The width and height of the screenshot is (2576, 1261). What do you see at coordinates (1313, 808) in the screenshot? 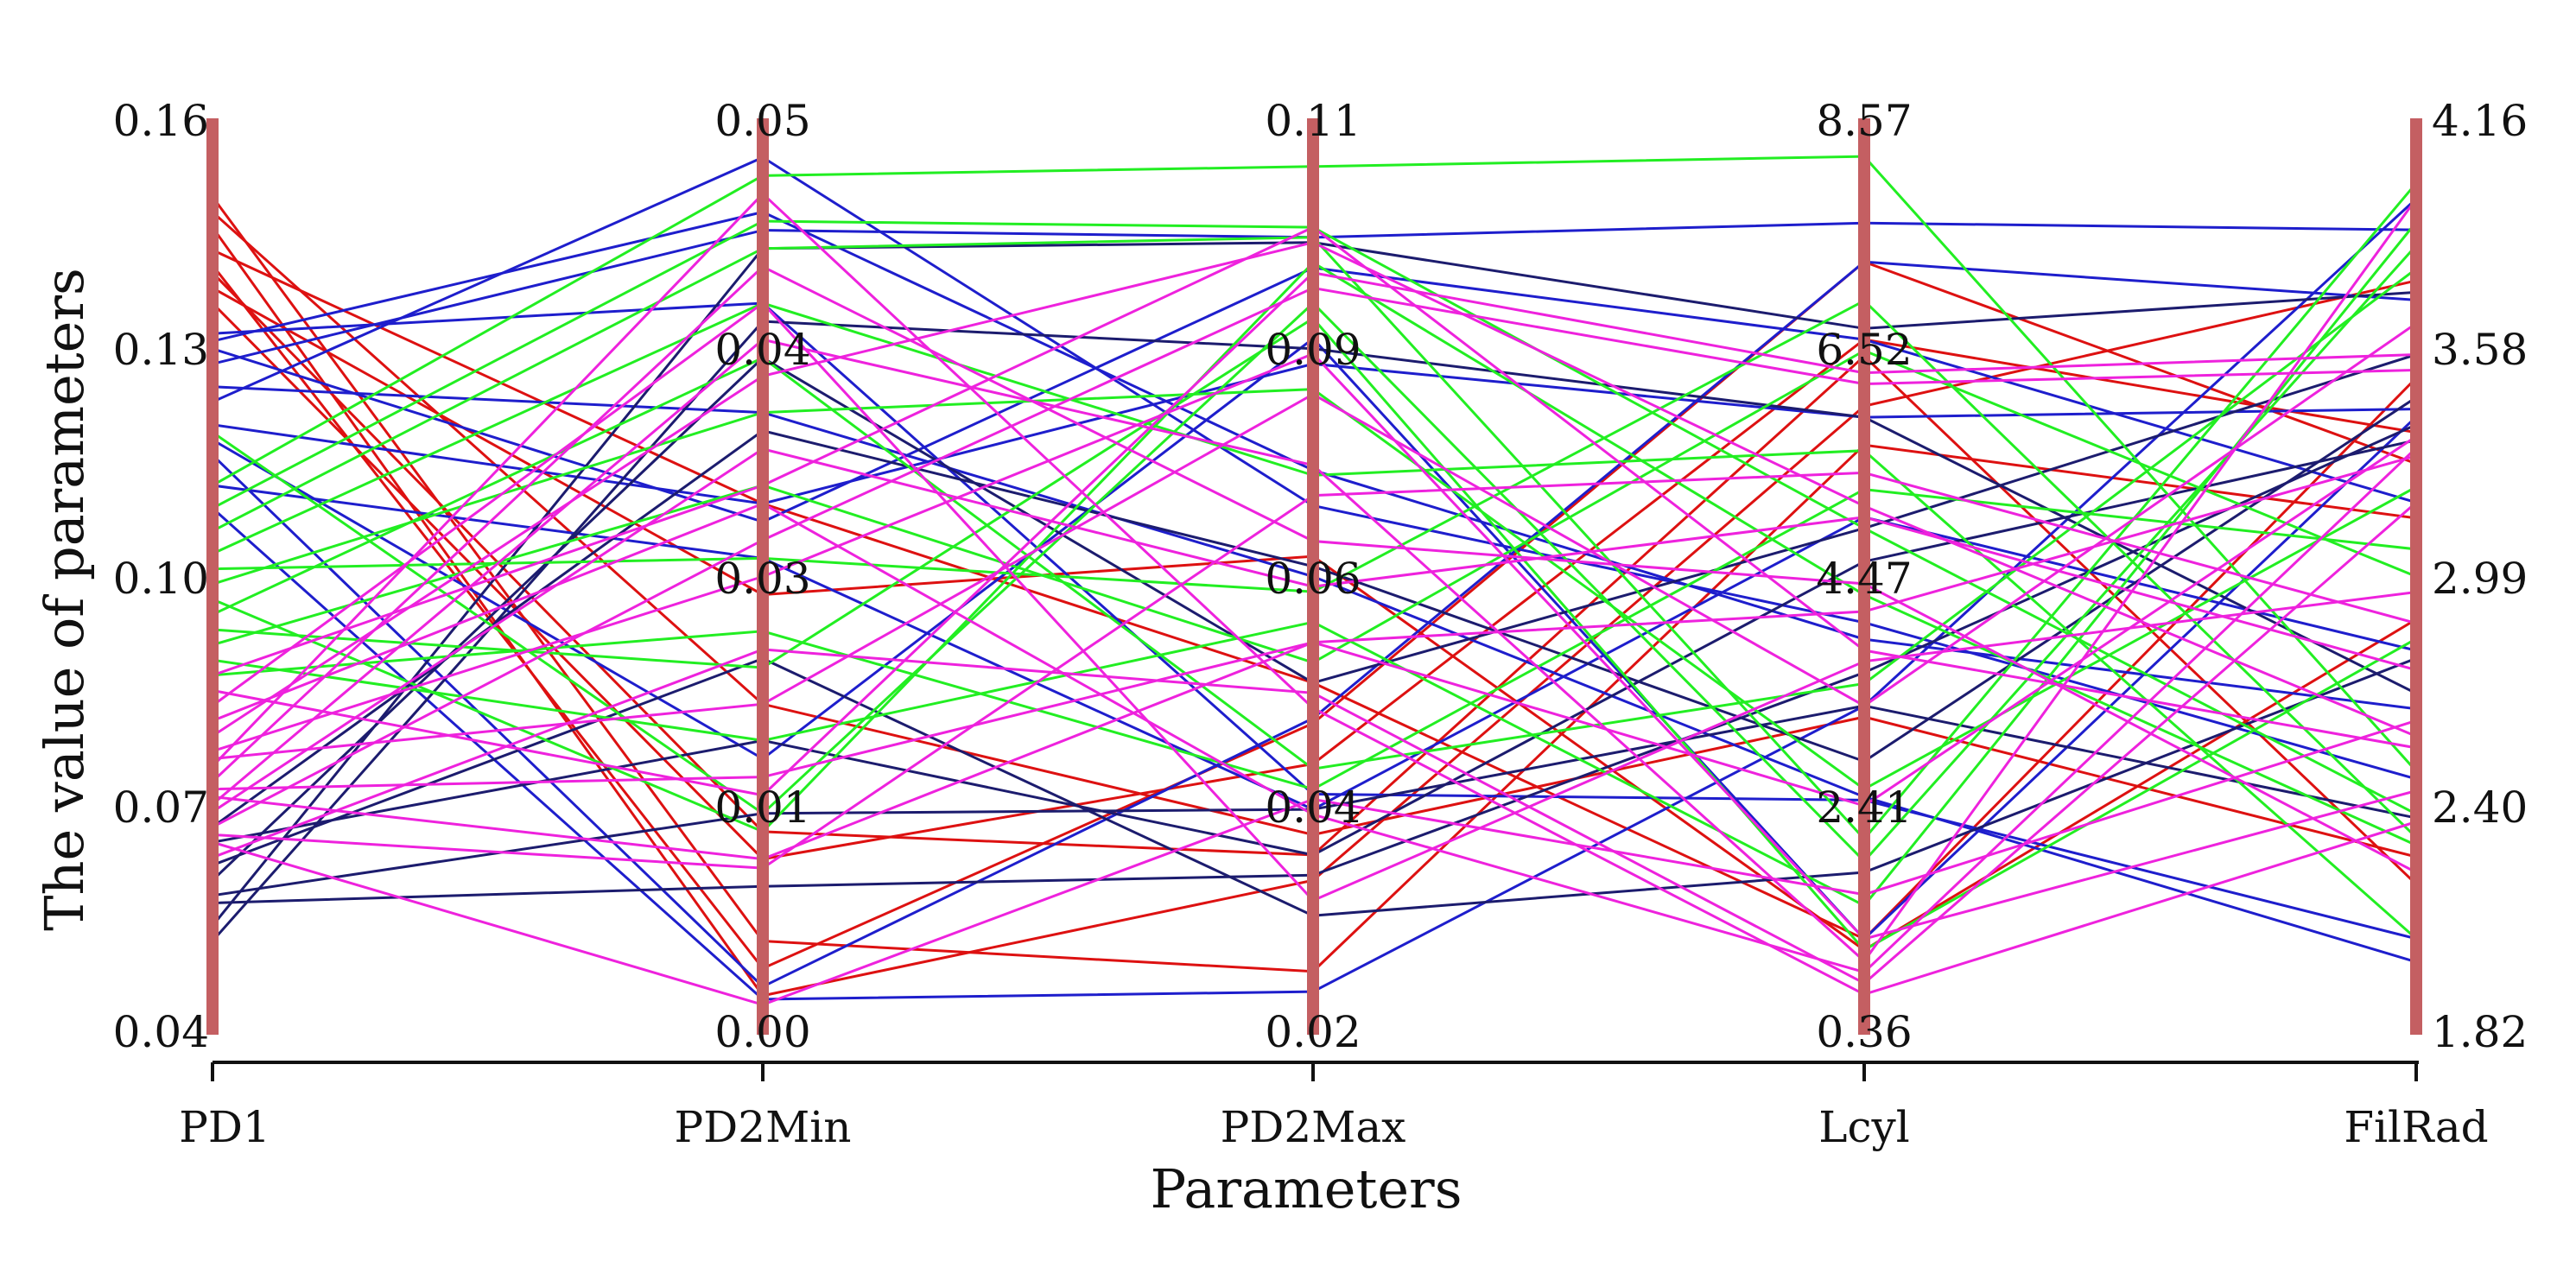
I see `tick-label-pd2max-3: 0.04` at bounding box center [1313, 808].